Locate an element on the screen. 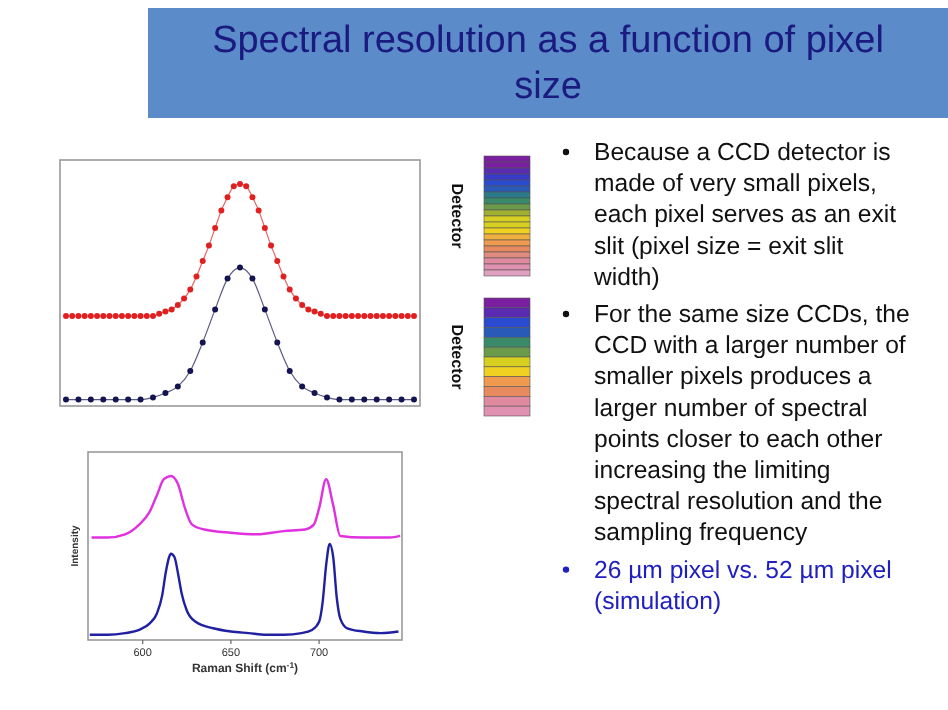 The image size is (948, 710). text: Because a CCD detector is made of very small pixels, each pixel serves as an exit slit (pixel size = exit slit width) is located at coordinates (745, 214).